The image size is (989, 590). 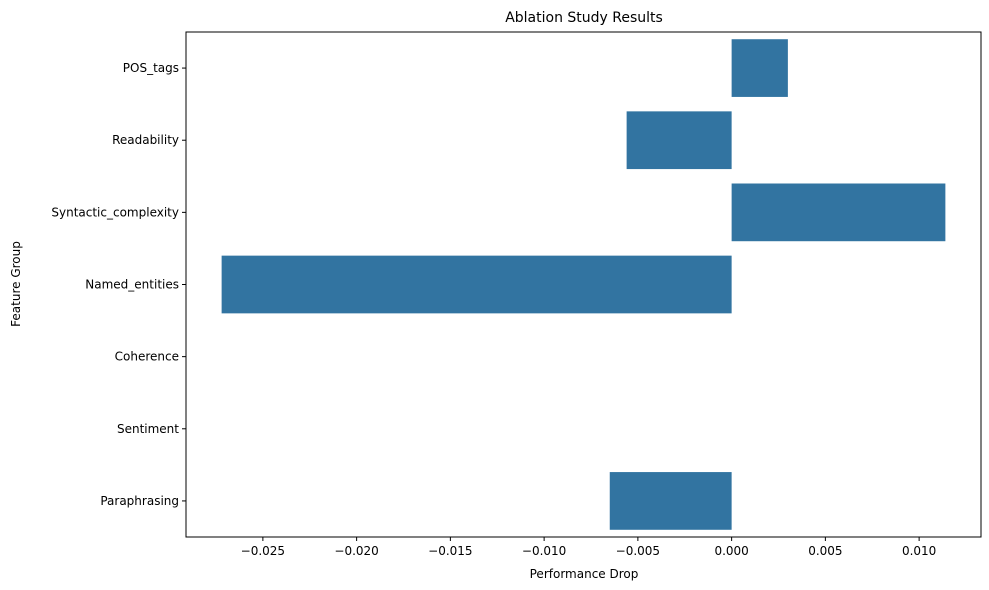 What do you see at coordinates (638, 551) in the screenshot?
I see `x-tick-label: −0.005` at bounding box center [638, 551].